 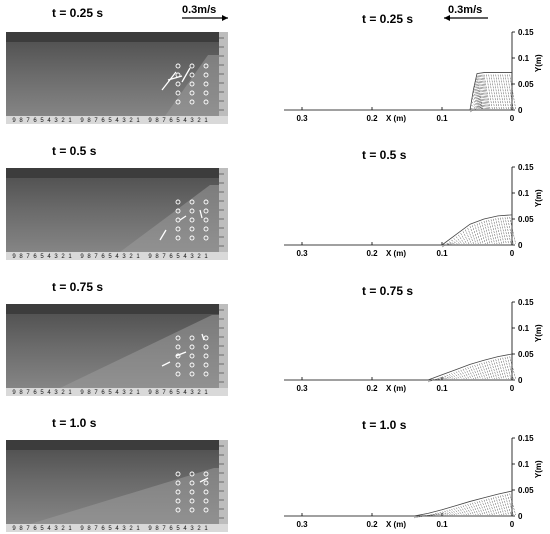 What do you see at coordinates (302, 388) in the screenshot?
I see `plot-x-tick-label-3: 0.3` at bounding box center [302, 388].